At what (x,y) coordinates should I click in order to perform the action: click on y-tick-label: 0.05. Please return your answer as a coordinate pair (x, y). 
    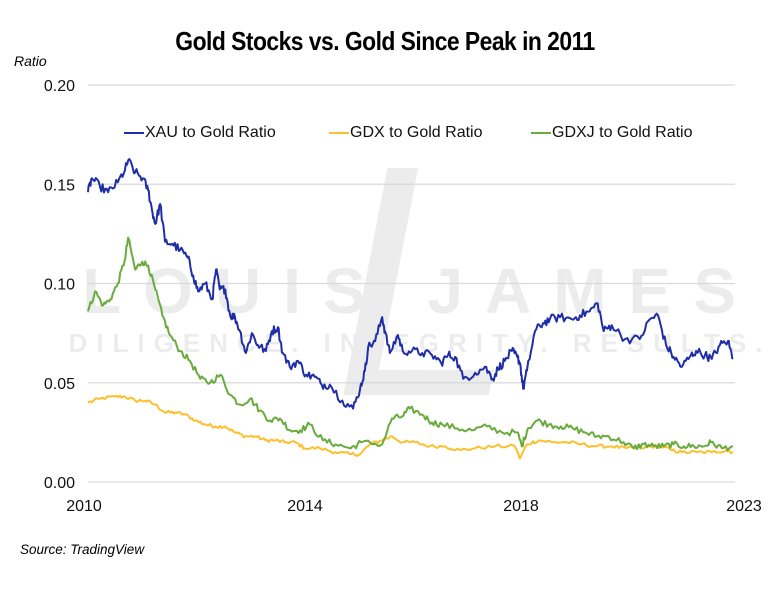
    Looking at the image, I should click on (59, 384).